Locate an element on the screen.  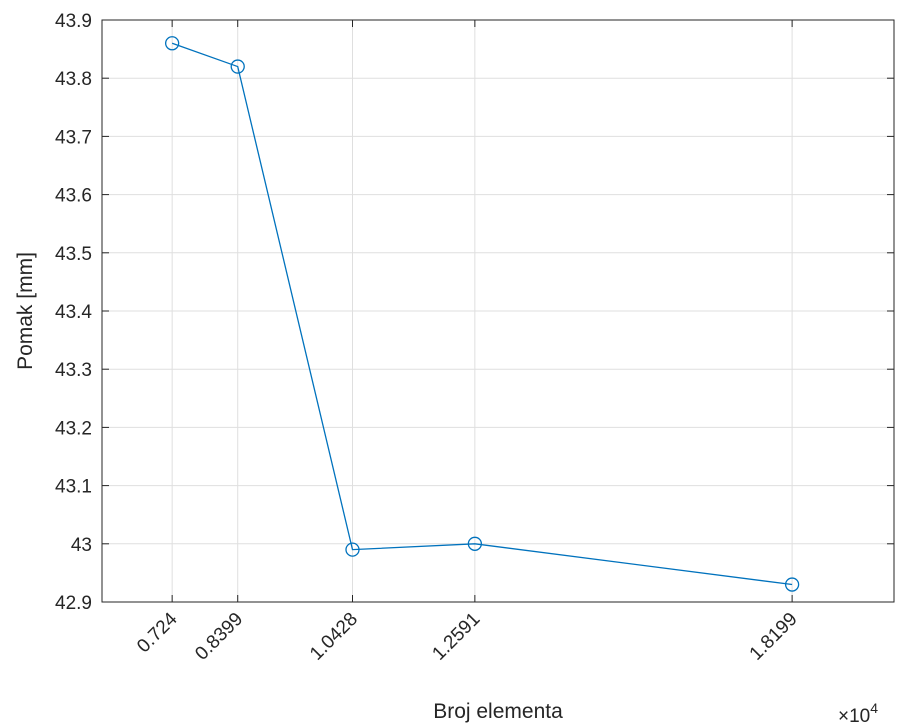
y-tick-label: 43.3 is located at coordinates (73, 370).